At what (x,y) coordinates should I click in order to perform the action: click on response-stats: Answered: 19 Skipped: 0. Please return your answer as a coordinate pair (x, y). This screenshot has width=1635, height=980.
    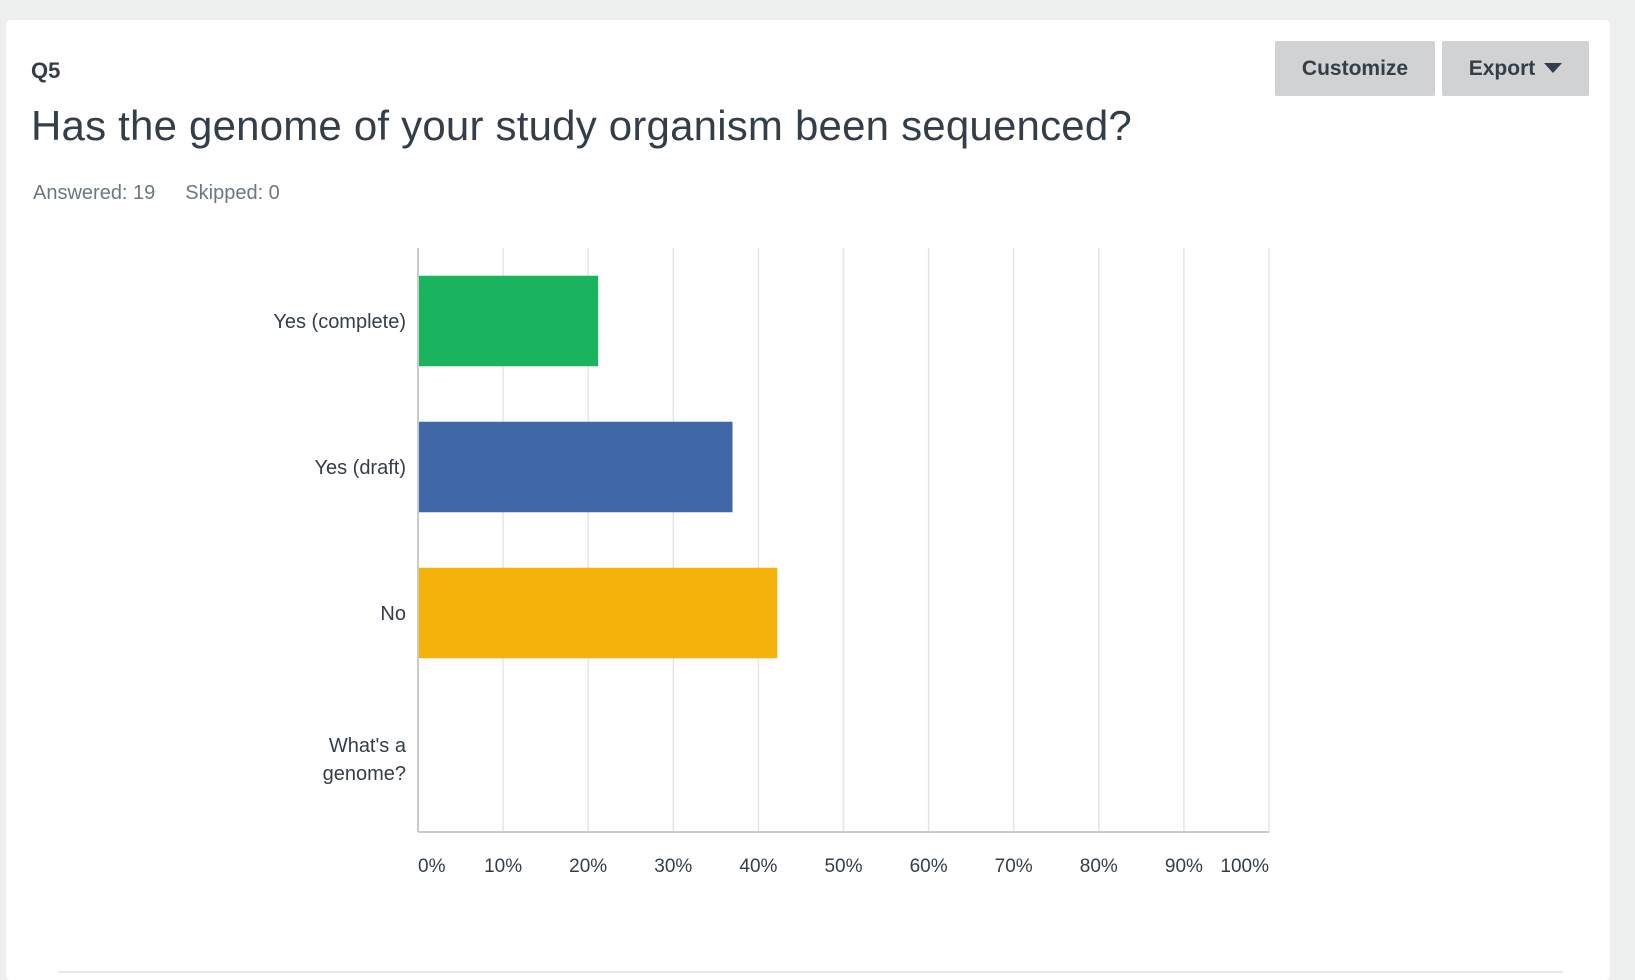
    Looking at the image, I should click on (156, 193).